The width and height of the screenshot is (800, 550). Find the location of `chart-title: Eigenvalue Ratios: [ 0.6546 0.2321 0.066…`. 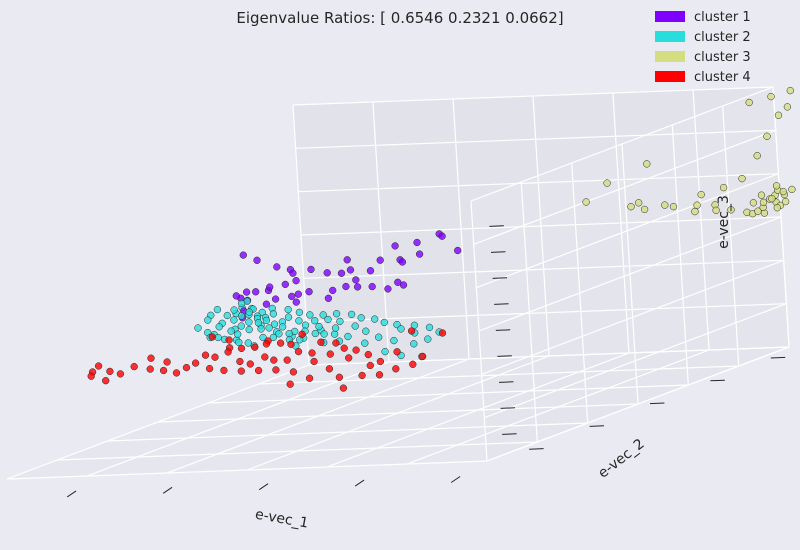

chart-title: Eigenvalue Ratios: [ 0.6546 0.2321 0.066… is located at coordinates (399, 18).